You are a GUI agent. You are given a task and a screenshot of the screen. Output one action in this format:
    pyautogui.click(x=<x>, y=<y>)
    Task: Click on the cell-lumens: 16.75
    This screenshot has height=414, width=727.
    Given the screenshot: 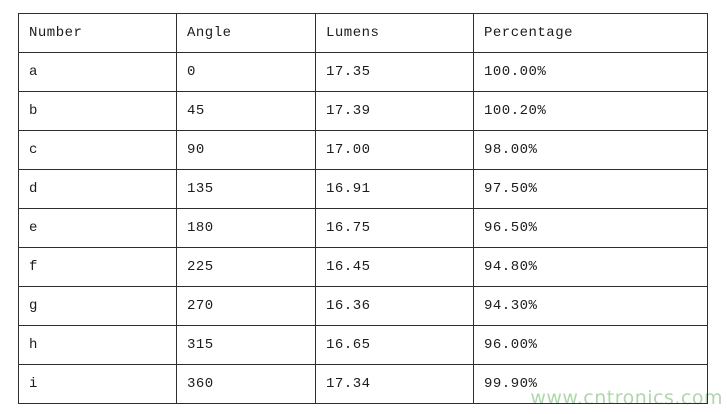 What is the action you would take?
    pyautogui.click(x=394, y=228)
    